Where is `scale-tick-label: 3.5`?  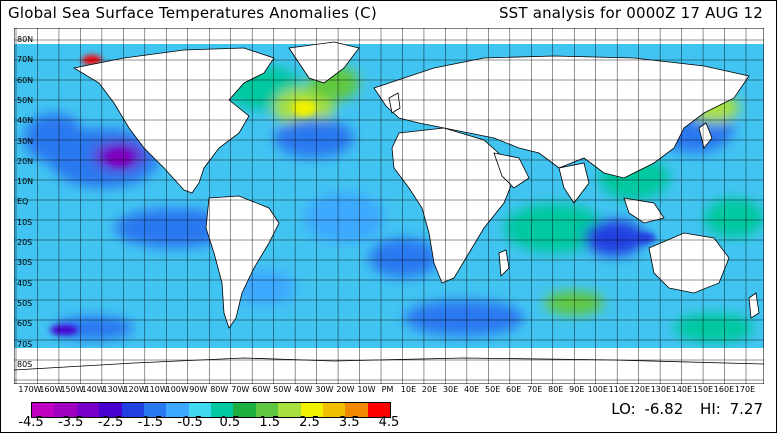
scale-tick-label: 3.5 is located at coordinates (349, 422).